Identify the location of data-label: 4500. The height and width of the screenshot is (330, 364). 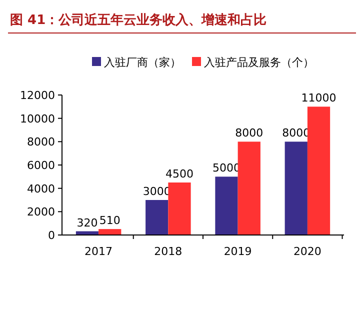
(180, 174).